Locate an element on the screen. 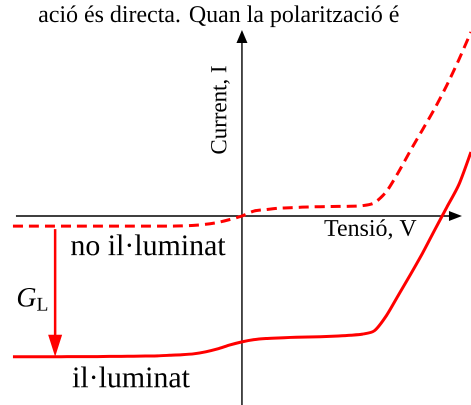  series-label: il·luminat is located at coordinates (131, 377).